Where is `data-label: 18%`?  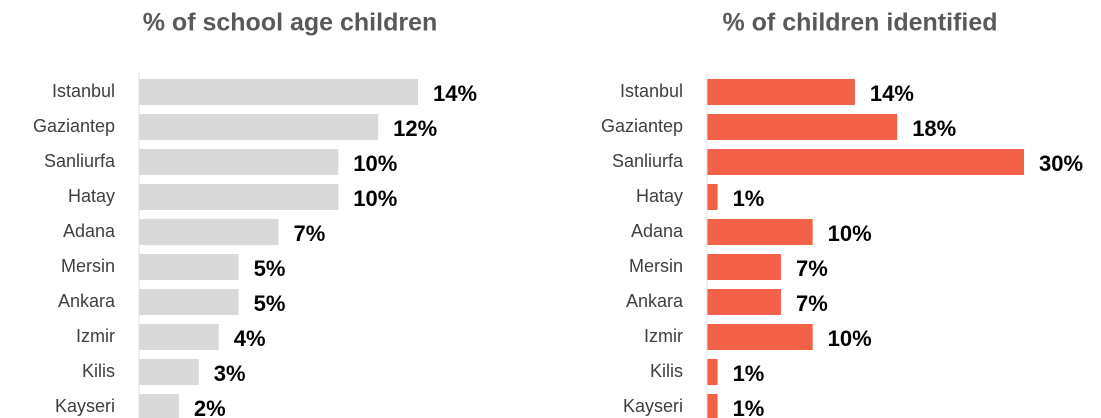
data-label: 18% is located at coordinates (934, 128).